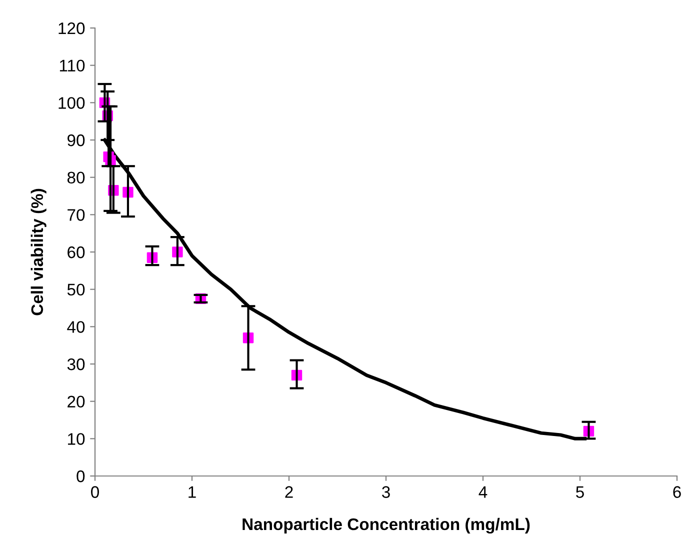  I want to click on x-tick-label: 2, so click(289, 492).